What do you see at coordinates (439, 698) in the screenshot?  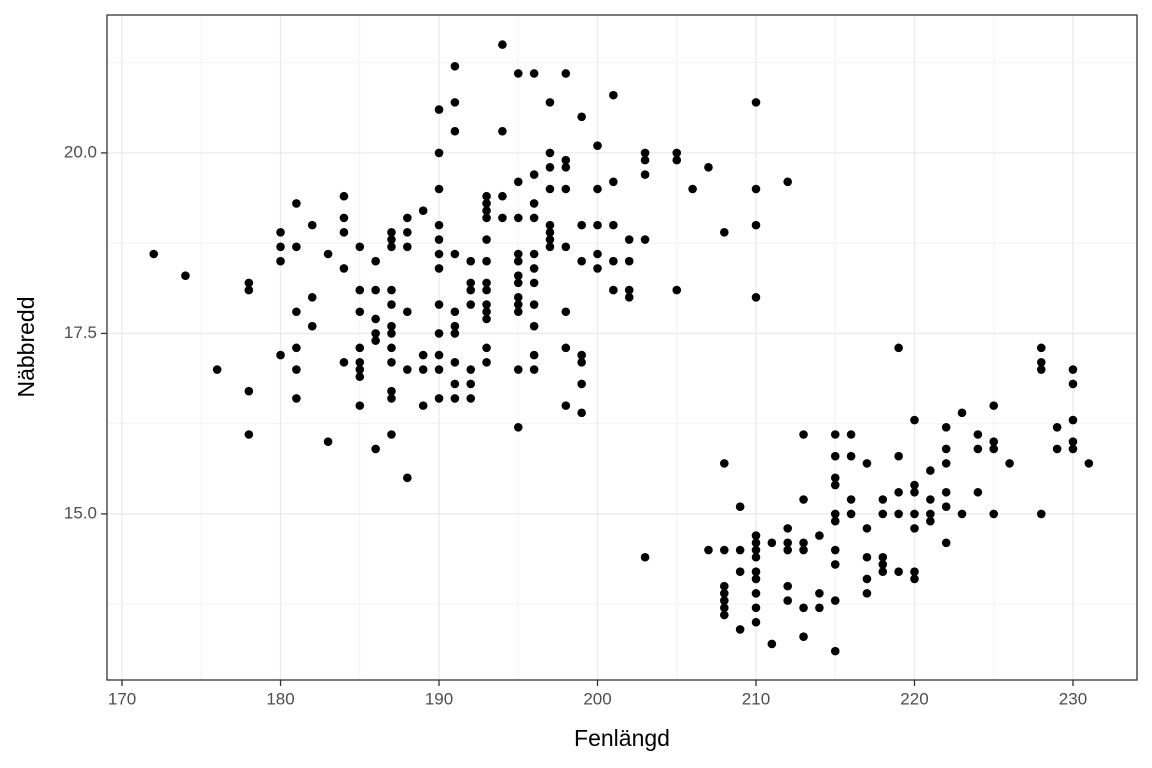 I see `x-tick-label: 190` at bounding box center [439, 698].